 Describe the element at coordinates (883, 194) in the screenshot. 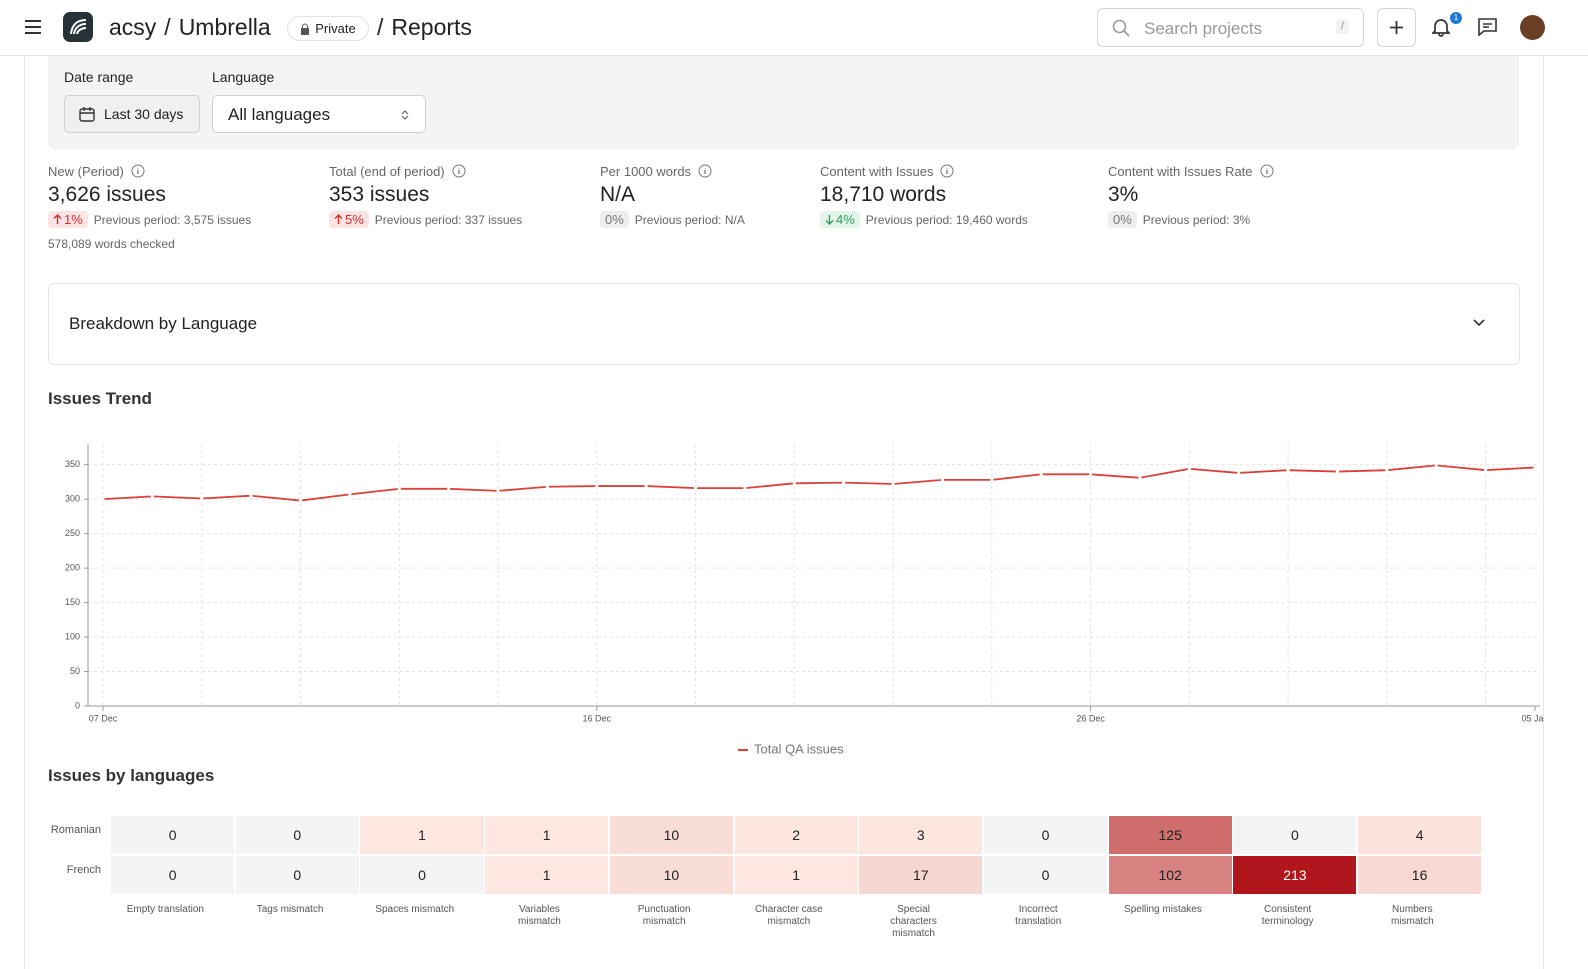

I see `metric-value: 18,710 words` at that location.